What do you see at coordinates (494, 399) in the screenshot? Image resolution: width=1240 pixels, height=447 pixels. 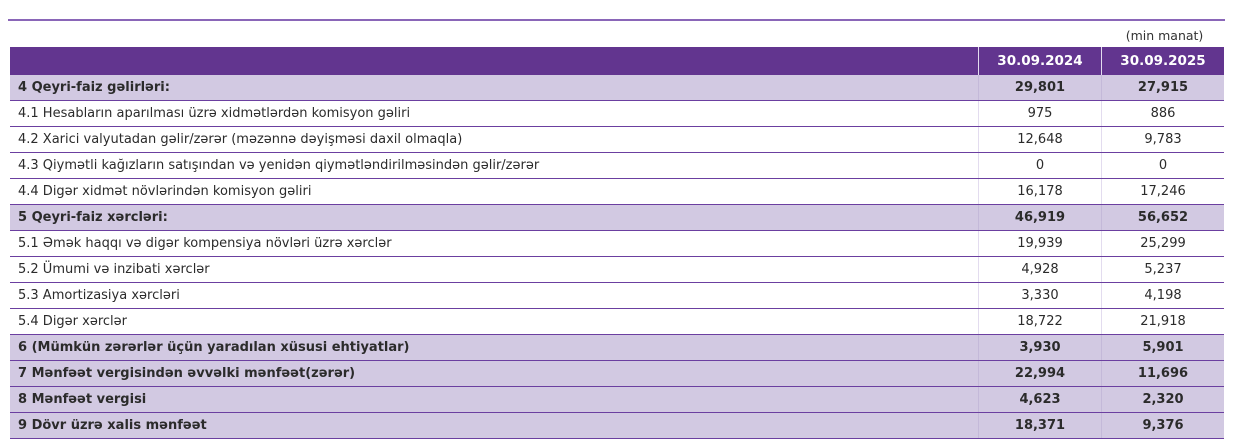 I see `row-label: 8 Mənfəət vergisi` at bounding box center [494, 399].